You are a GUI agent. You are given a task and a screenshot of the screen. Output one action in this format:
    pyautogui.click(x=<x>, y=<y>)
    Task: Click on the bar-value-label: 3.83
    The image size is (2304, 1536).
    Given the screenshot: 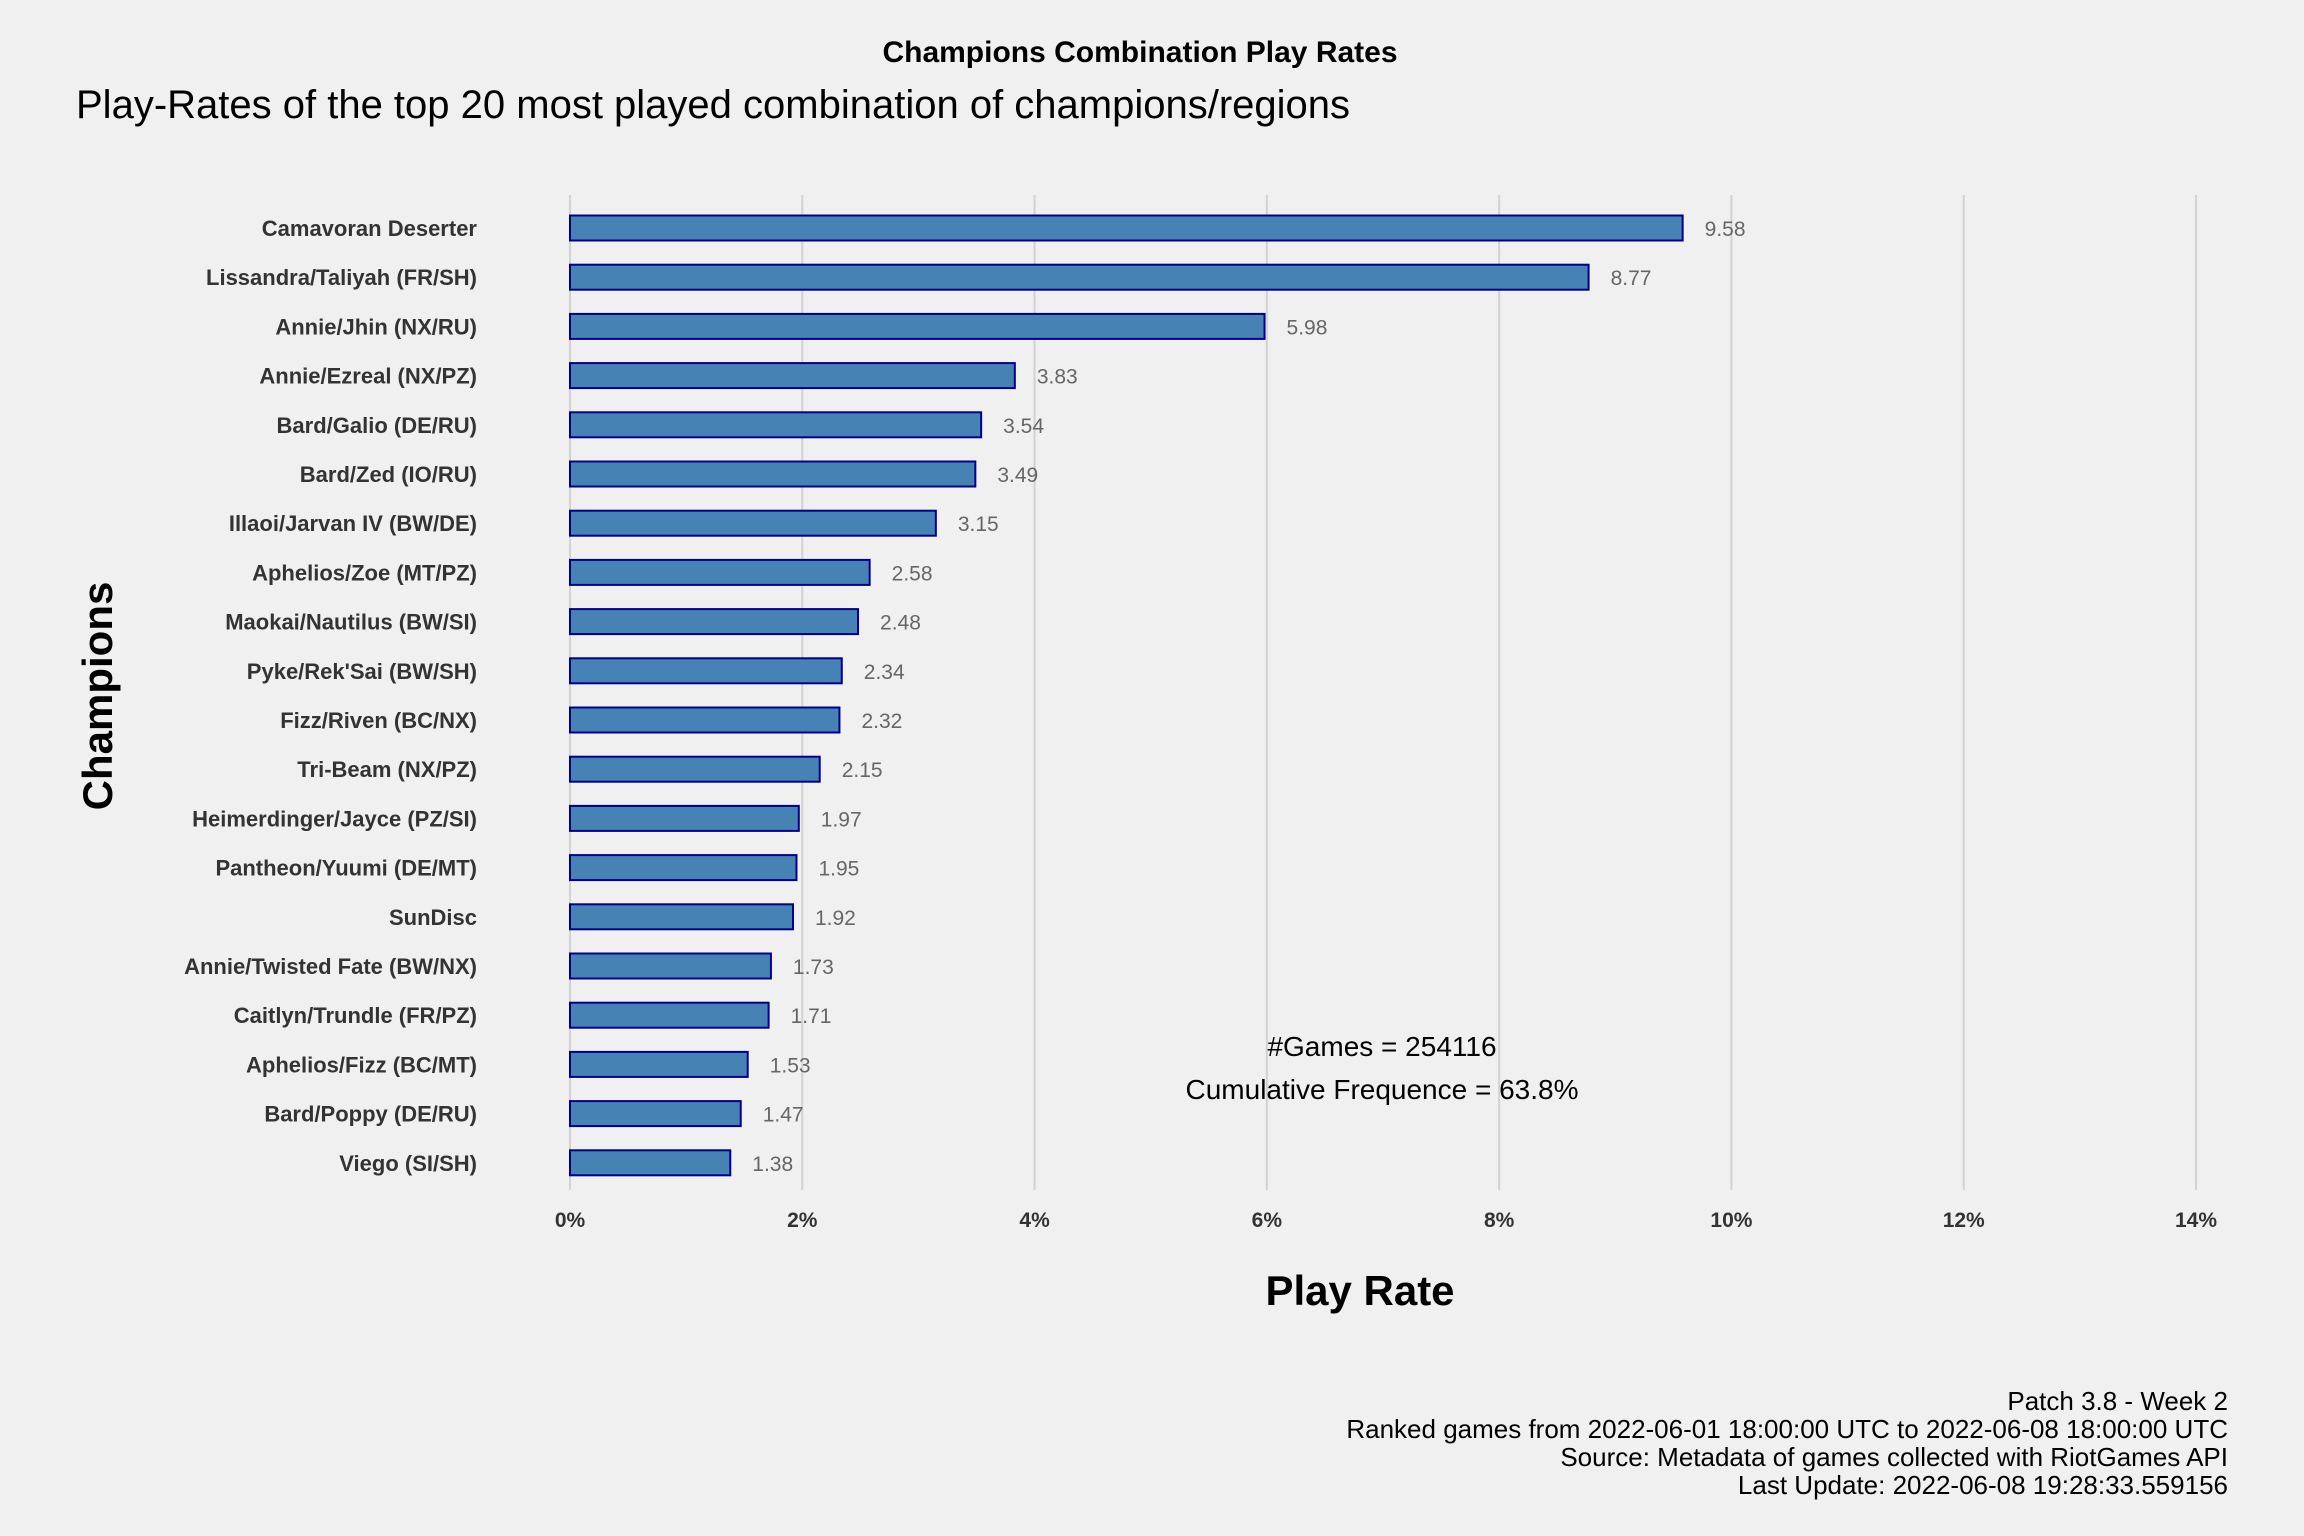 What is the action you would take?
    pyautogui.click(x=1057, y=377)
    